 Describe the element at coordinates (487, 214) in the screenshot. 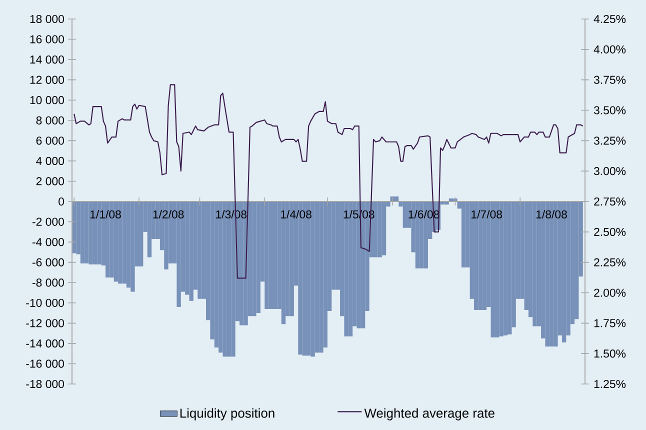

I see `x-tick-label: 1/7/08` at that location.